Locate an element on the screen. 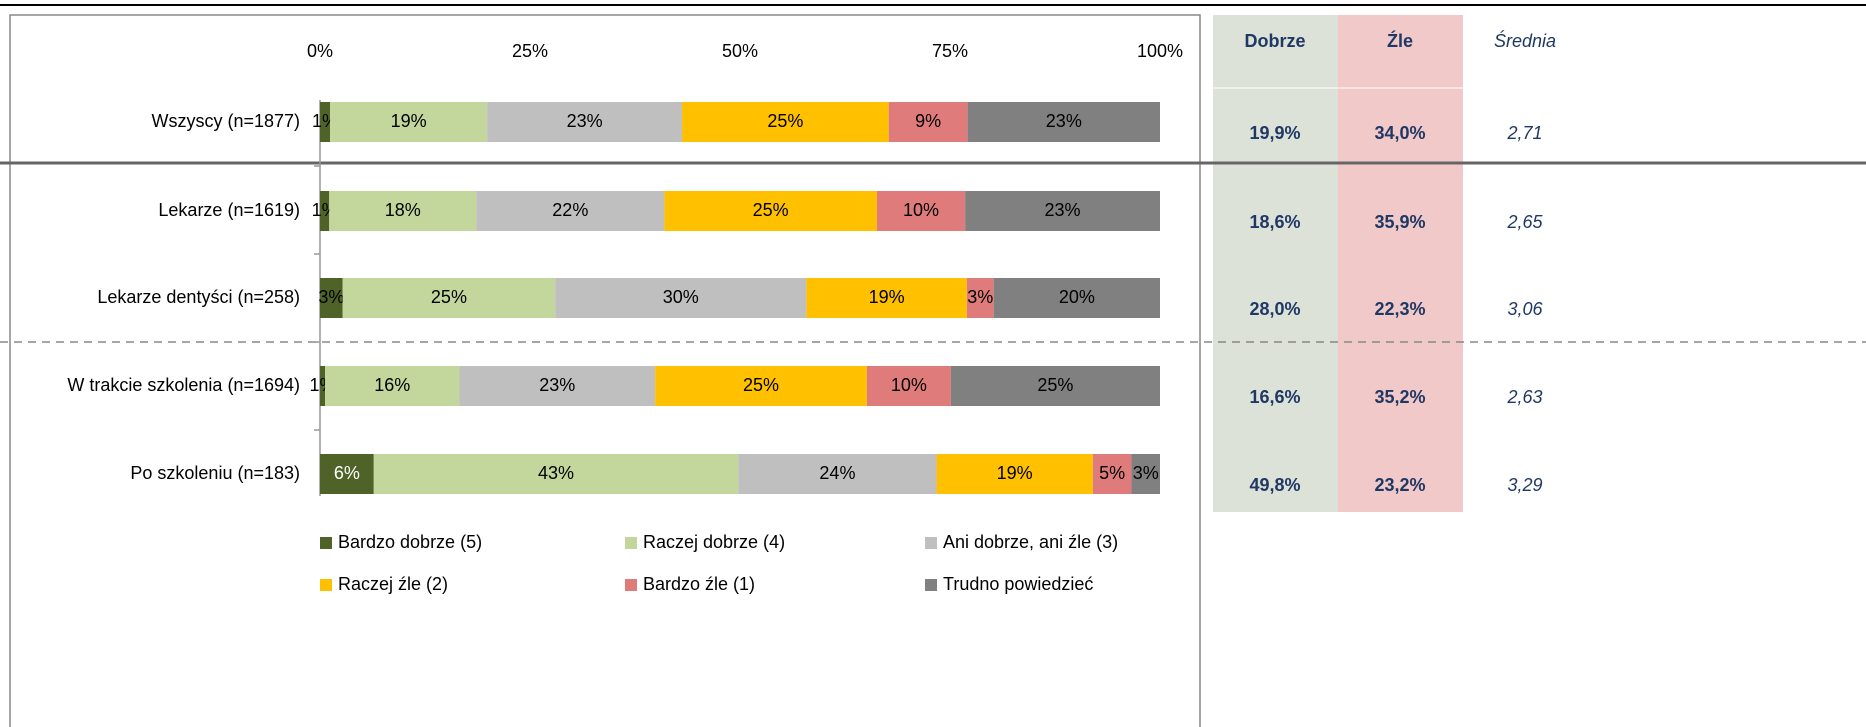 This screenshot has height=727, width=1866. table-header: Źle is located at coordinates (1400, 40).